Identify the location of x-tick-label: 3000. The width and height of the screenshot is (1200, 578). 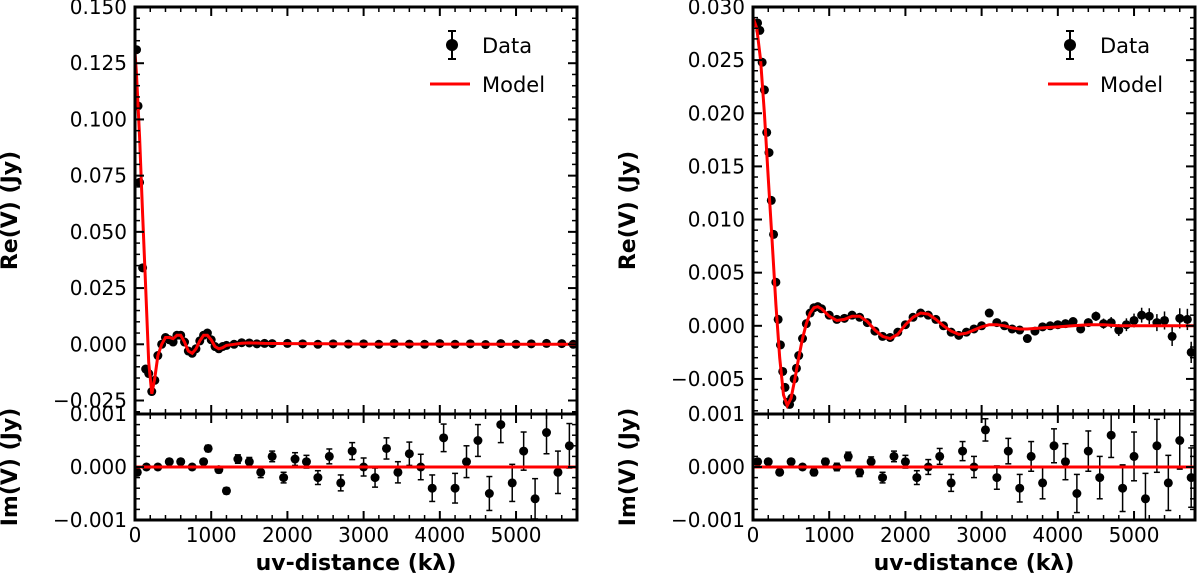
(981, 535).